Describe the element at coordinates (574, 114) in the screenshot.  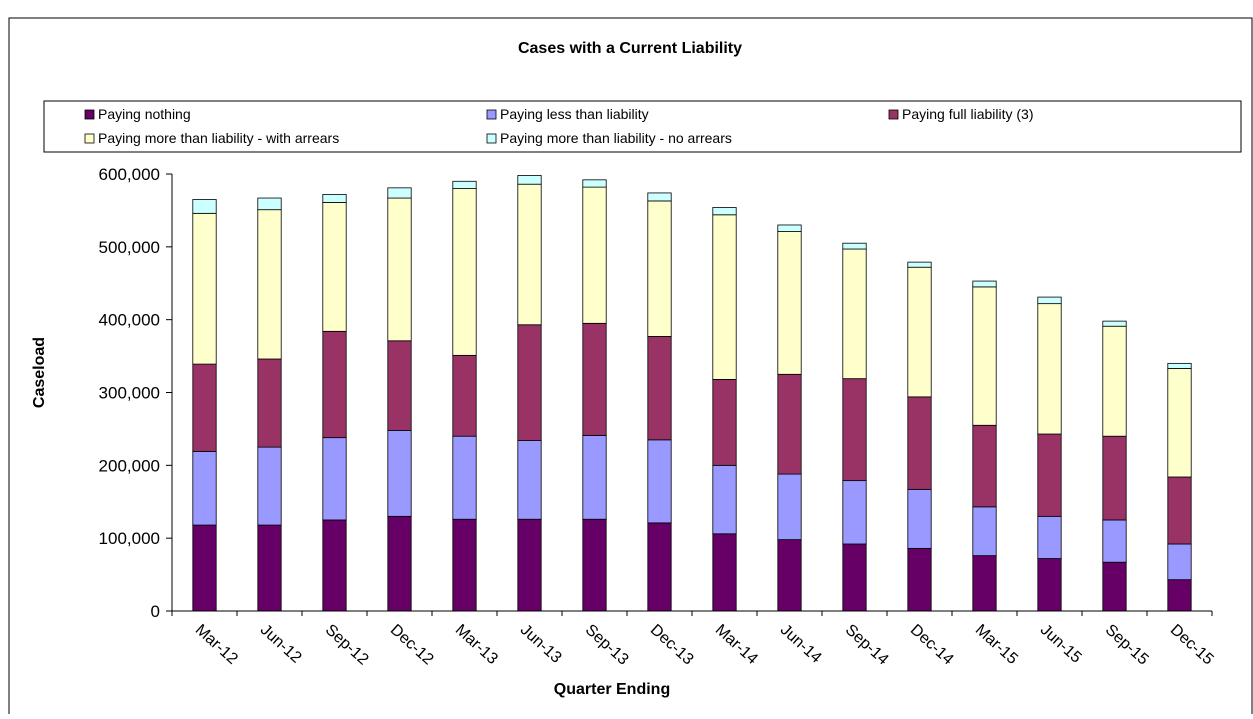
I see `legend-label: Paying less than liability` at that location.